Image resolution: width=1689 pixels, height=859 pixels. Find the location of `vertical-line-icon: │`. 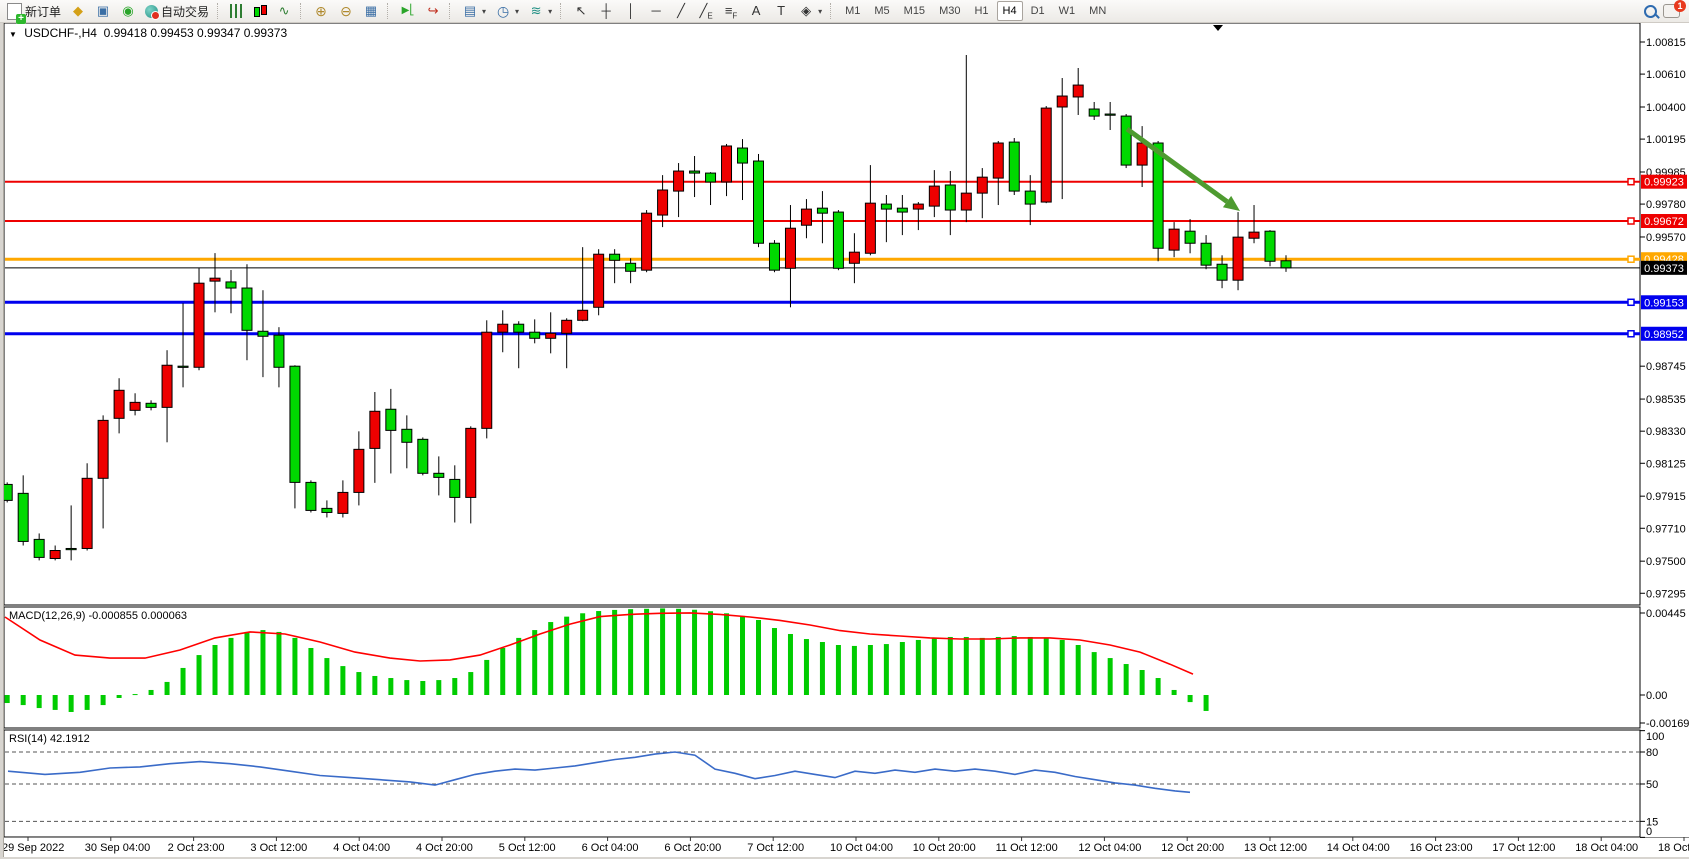

vertical-line-icon: │ is located at coordinates (631, 10).